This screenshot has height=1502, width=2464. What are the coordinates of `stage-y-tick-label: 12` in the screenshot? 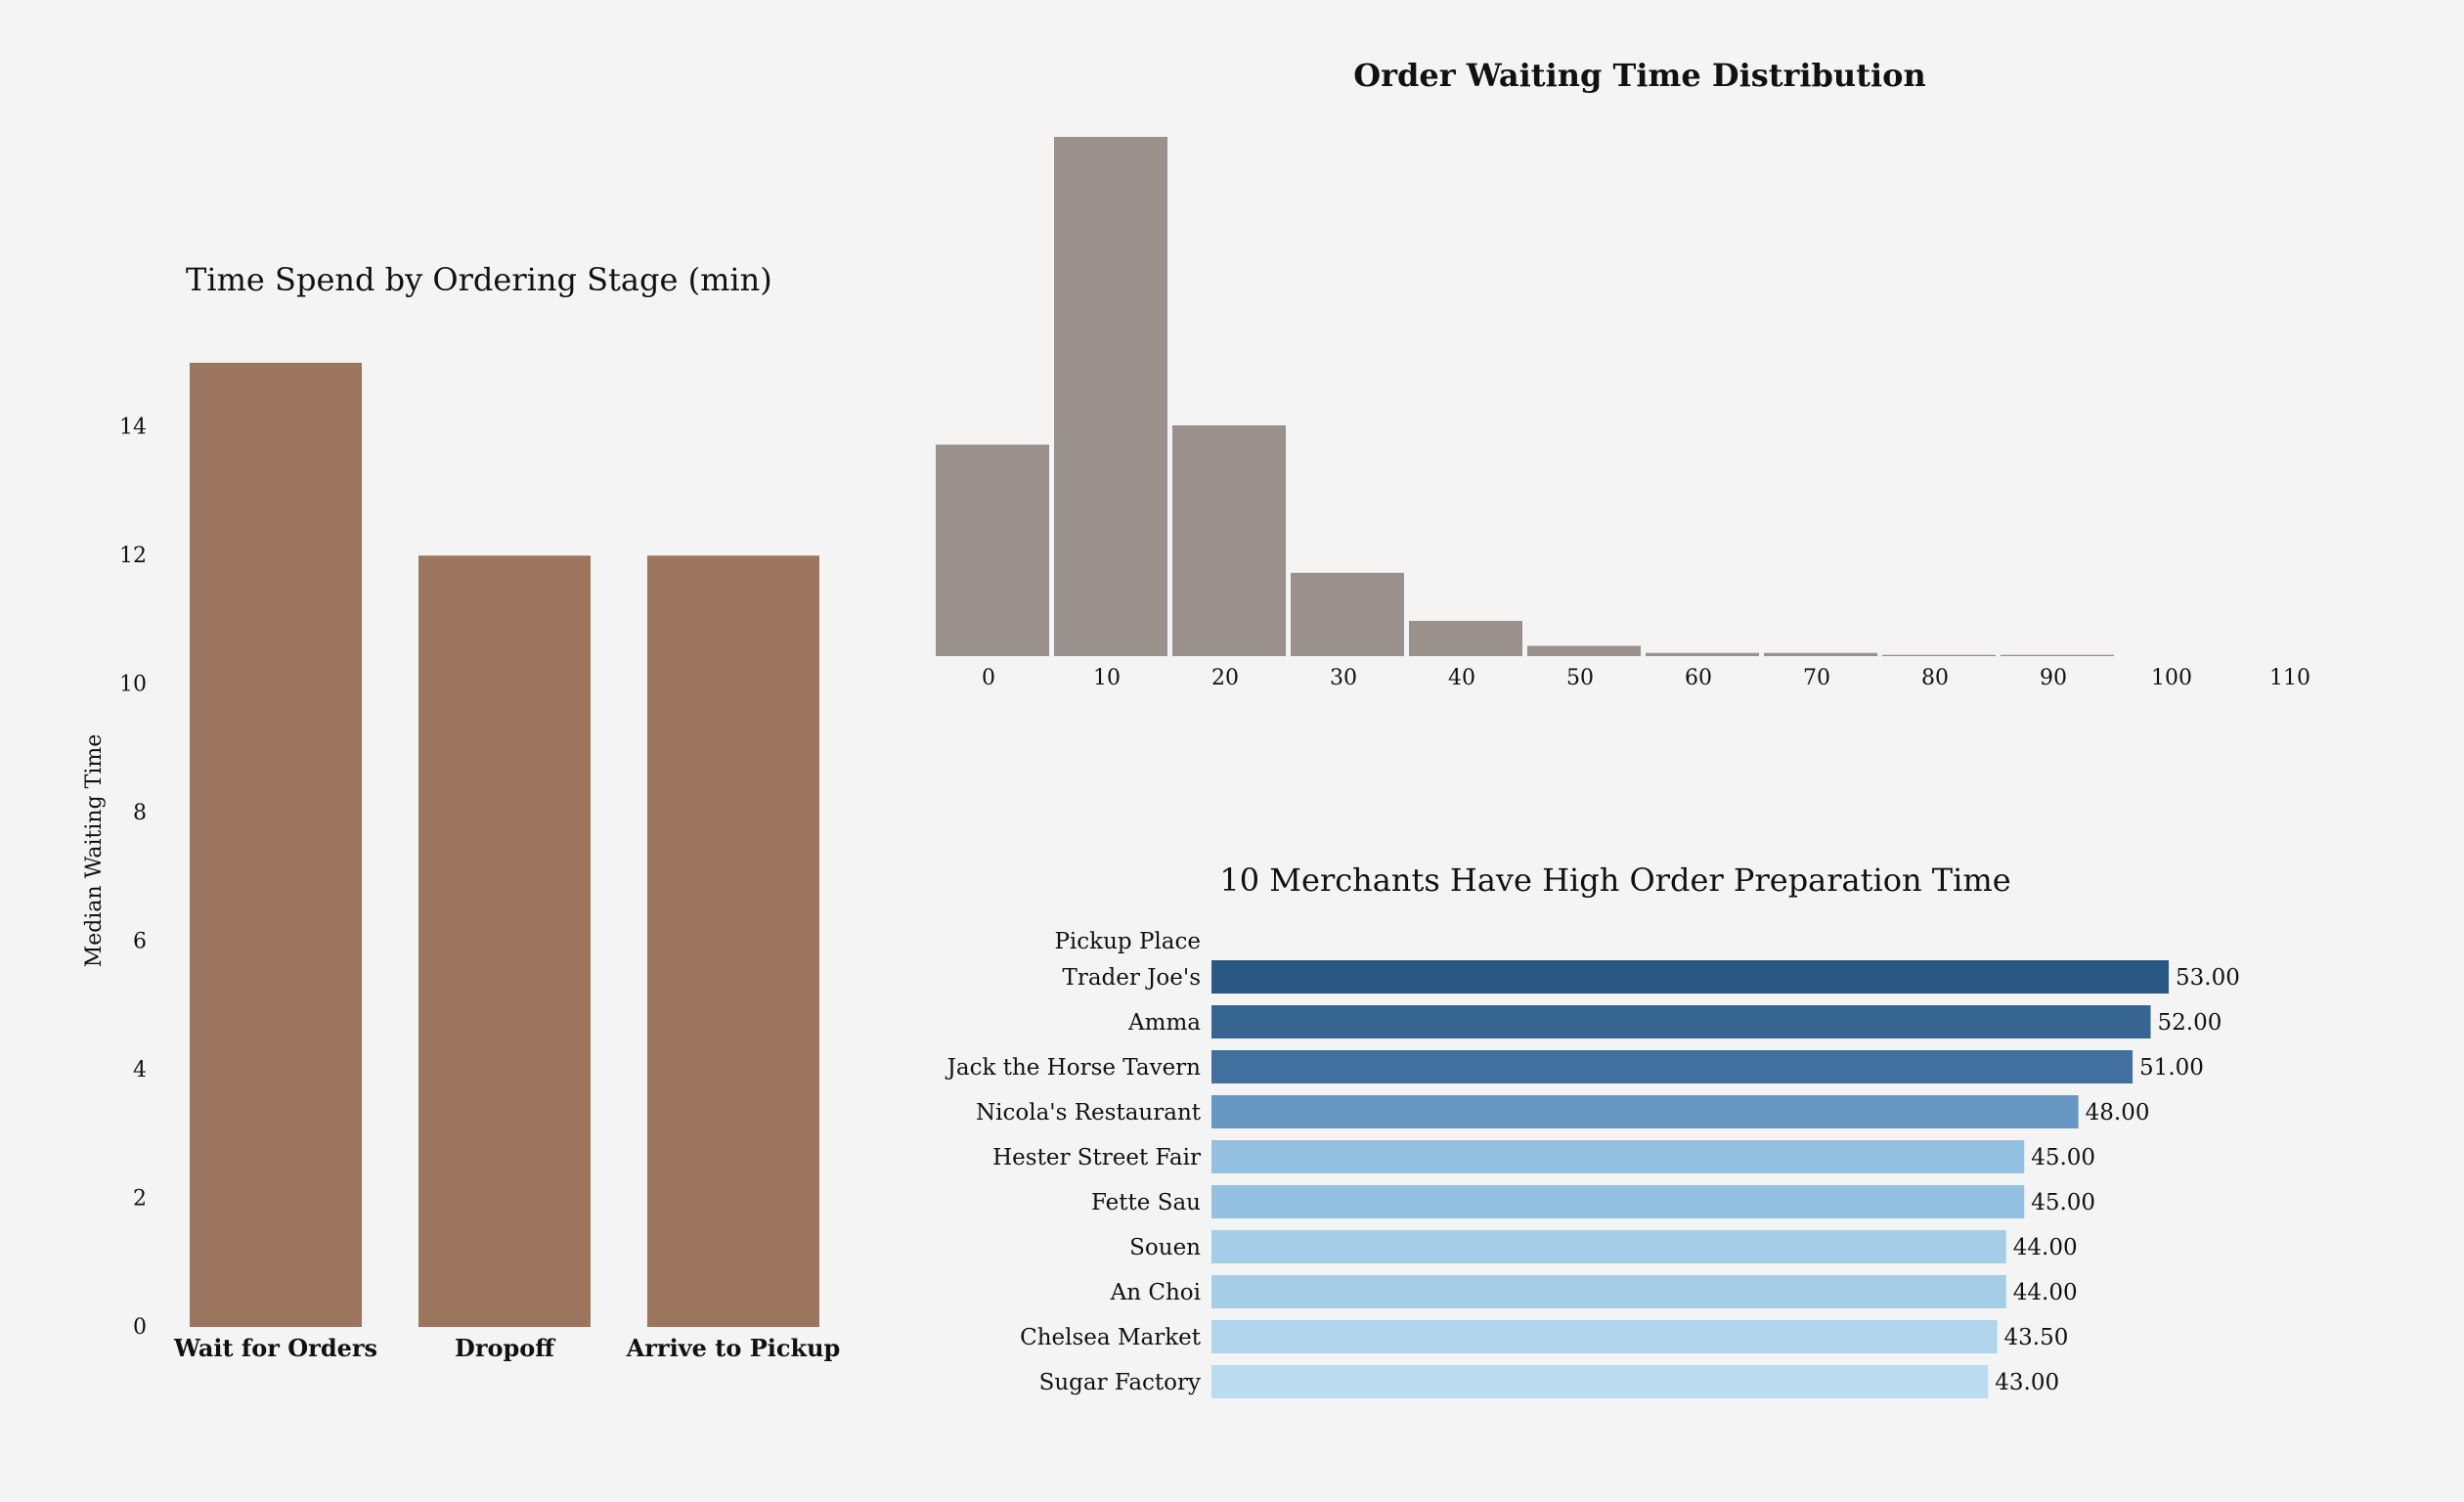 It's located at (133, 556).